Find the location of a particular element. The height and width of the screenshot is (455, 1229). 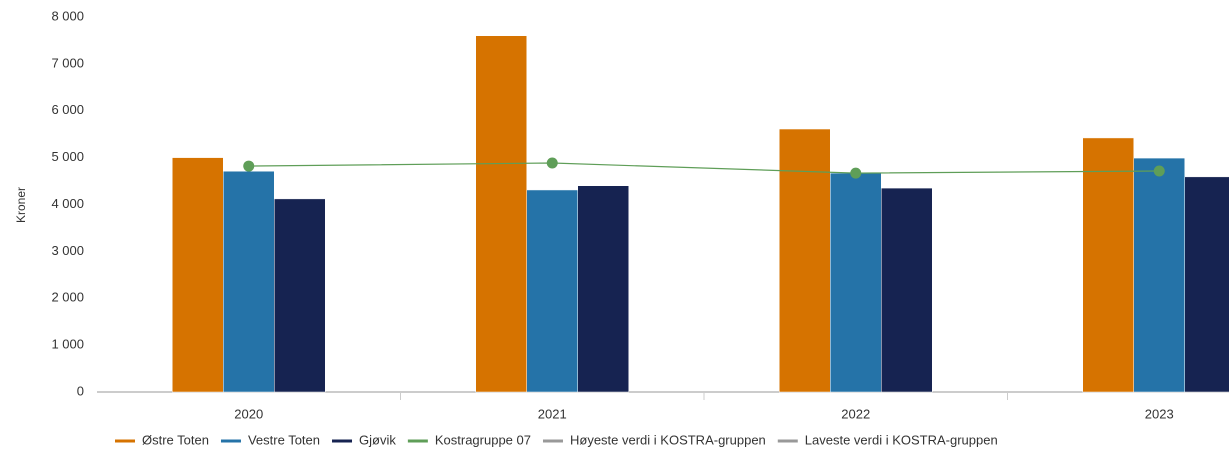

y-axis-label: Kroner is located at coordinates (21, 205).